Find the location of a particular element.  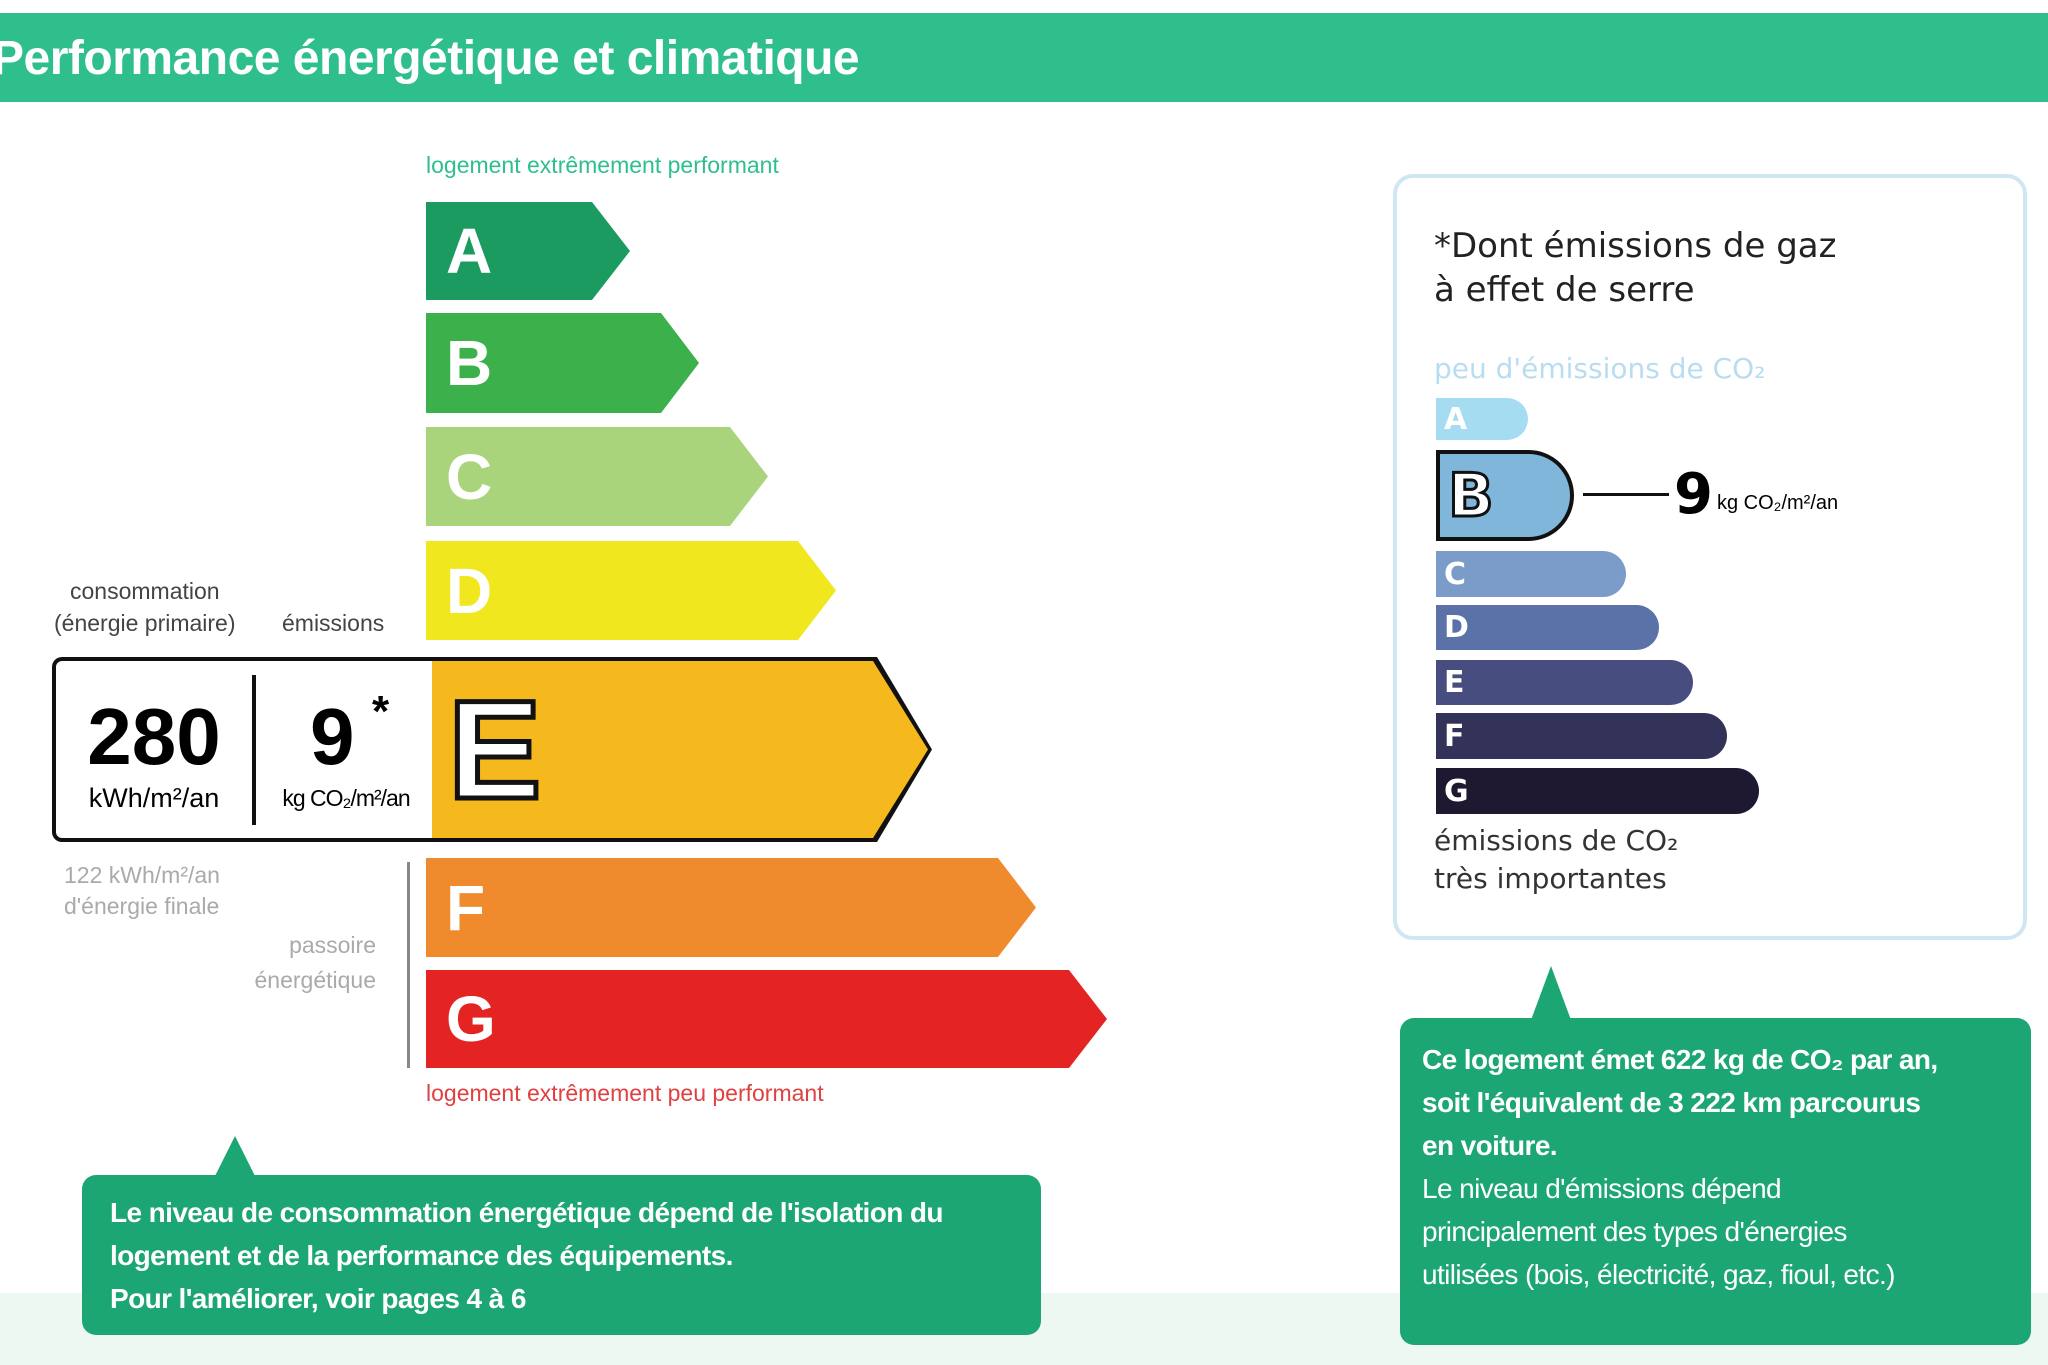

energy-class-letter: C is located at coordinates (469, 476).